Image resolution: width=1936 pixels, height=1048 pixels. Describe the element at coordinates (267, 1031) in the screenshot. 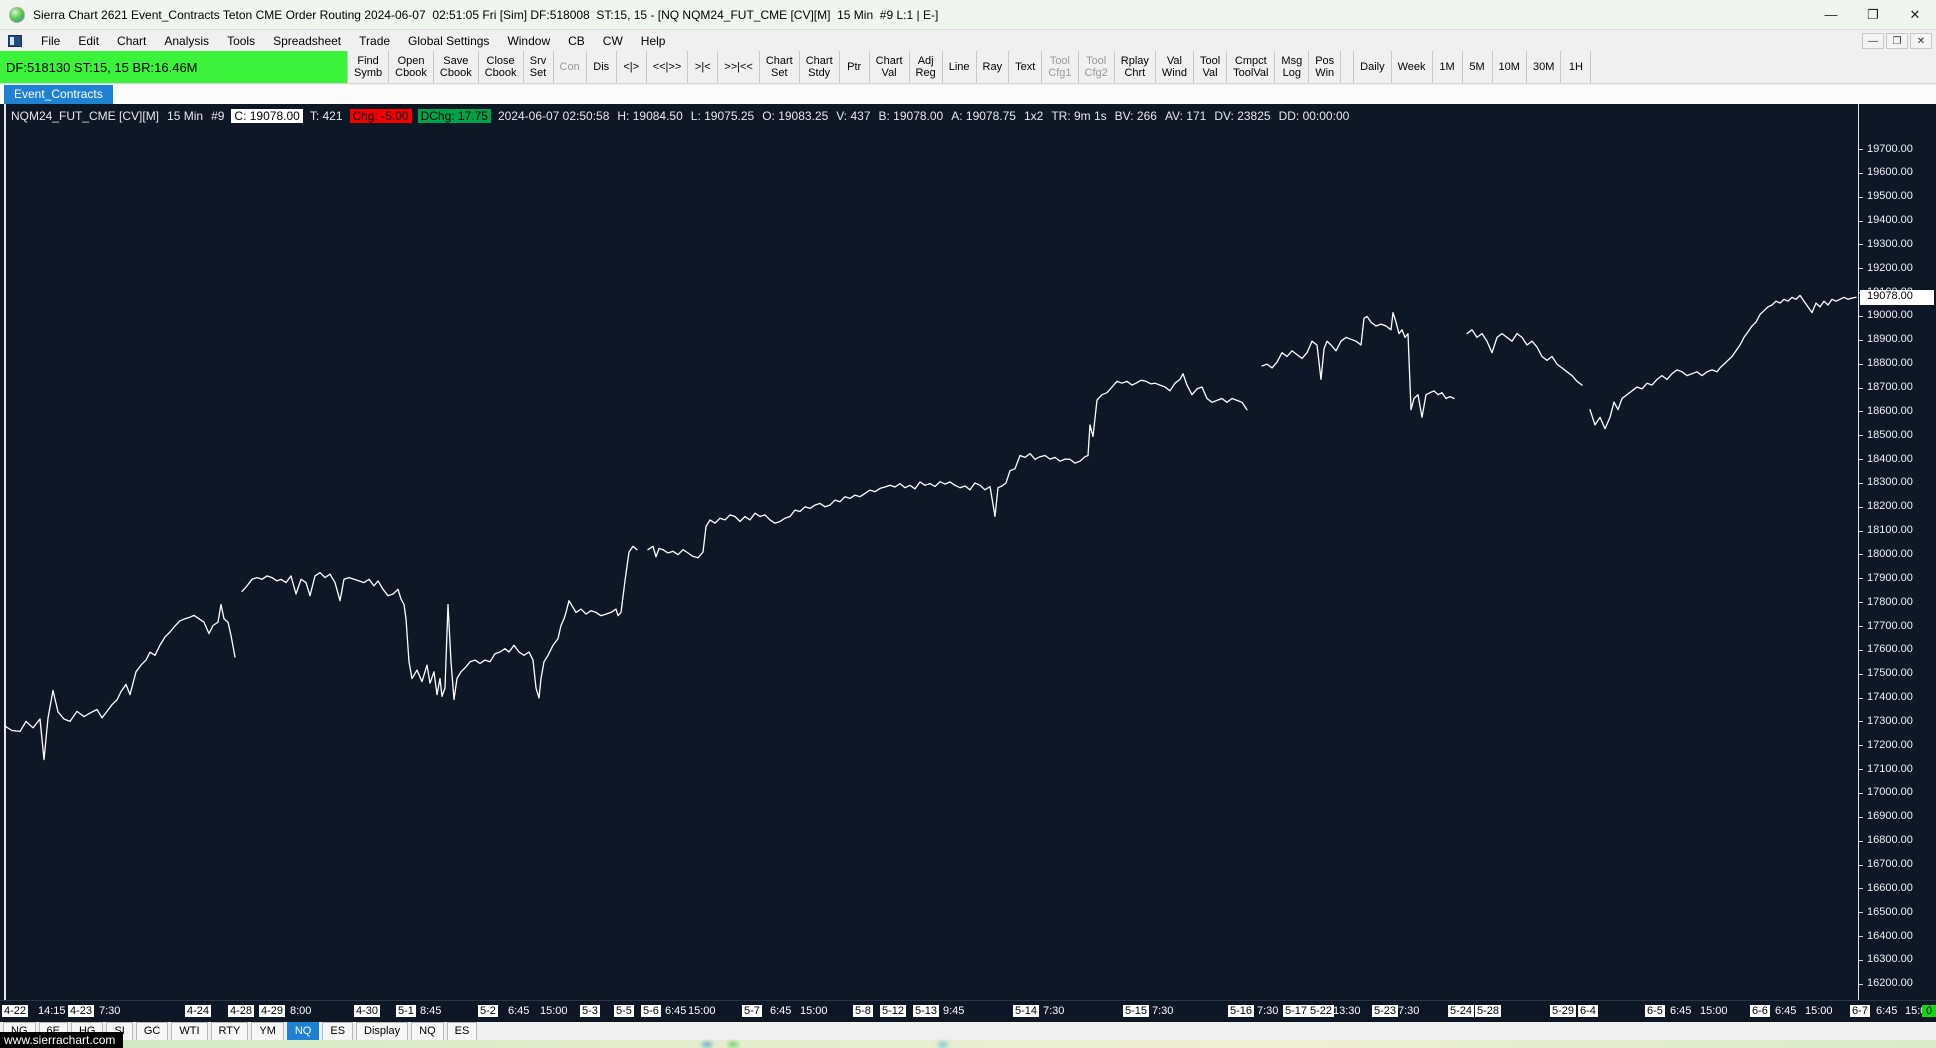

I see `symbol-button-ym-7: YM` at that location.